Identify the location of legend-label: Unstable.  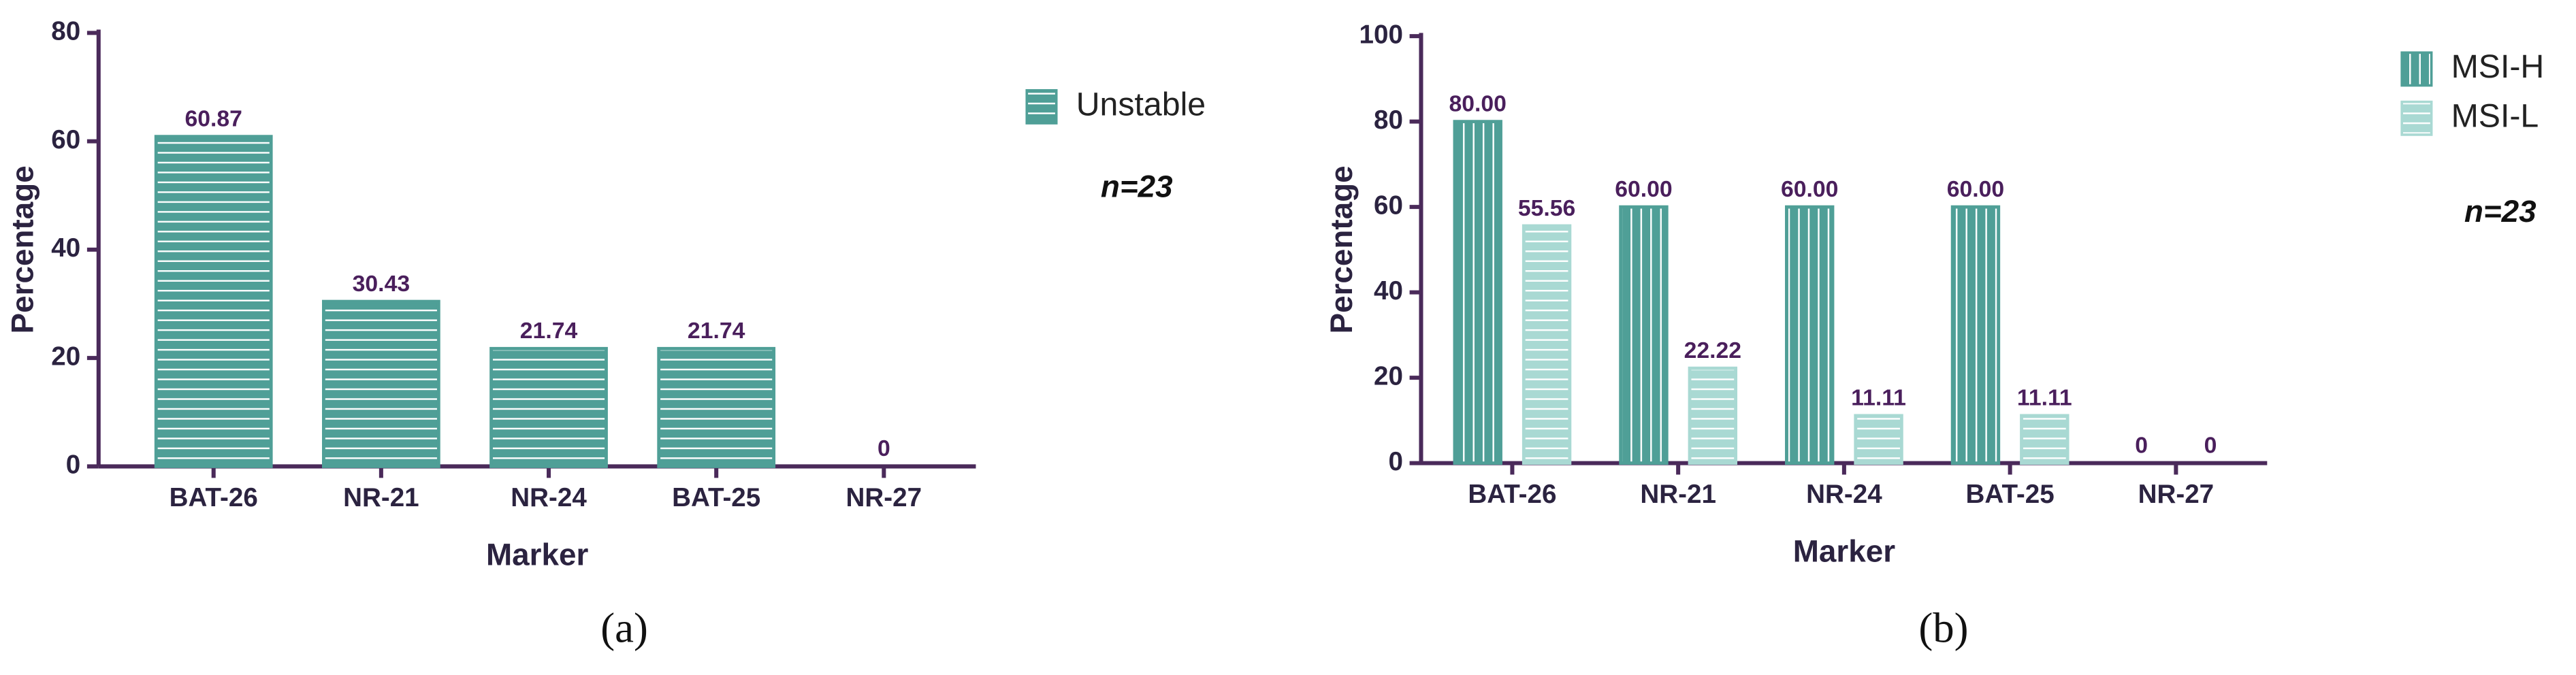
(1141, 104).